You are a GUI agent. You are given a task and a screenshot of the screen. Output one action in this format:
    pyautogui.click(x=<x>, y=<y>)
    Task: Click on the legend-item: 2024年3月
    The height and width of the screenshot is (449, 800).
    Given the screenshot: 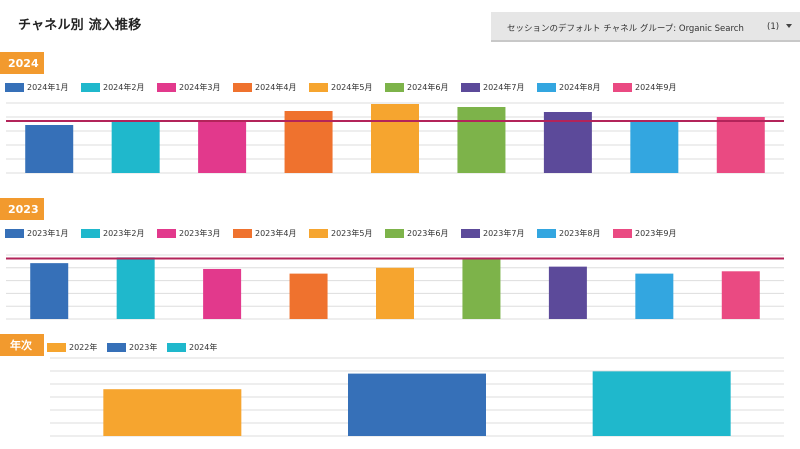 What is the action you would take?
    pyautogui.click(x=188, y=87)
    